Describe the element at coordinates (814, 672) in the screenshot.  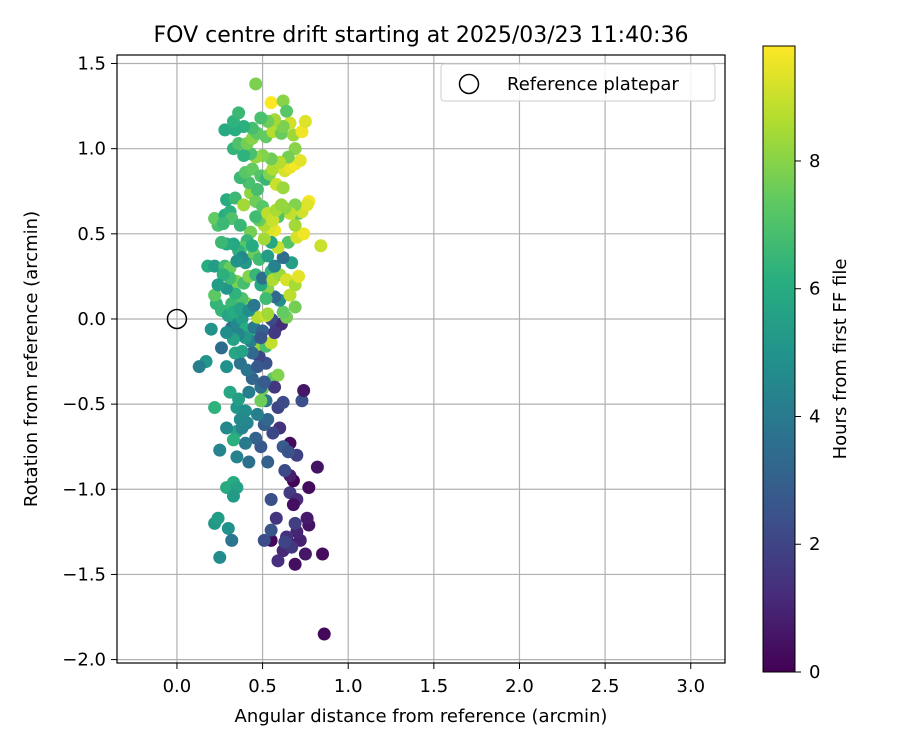
I see `colorbar-tick-label: 0` at that location.